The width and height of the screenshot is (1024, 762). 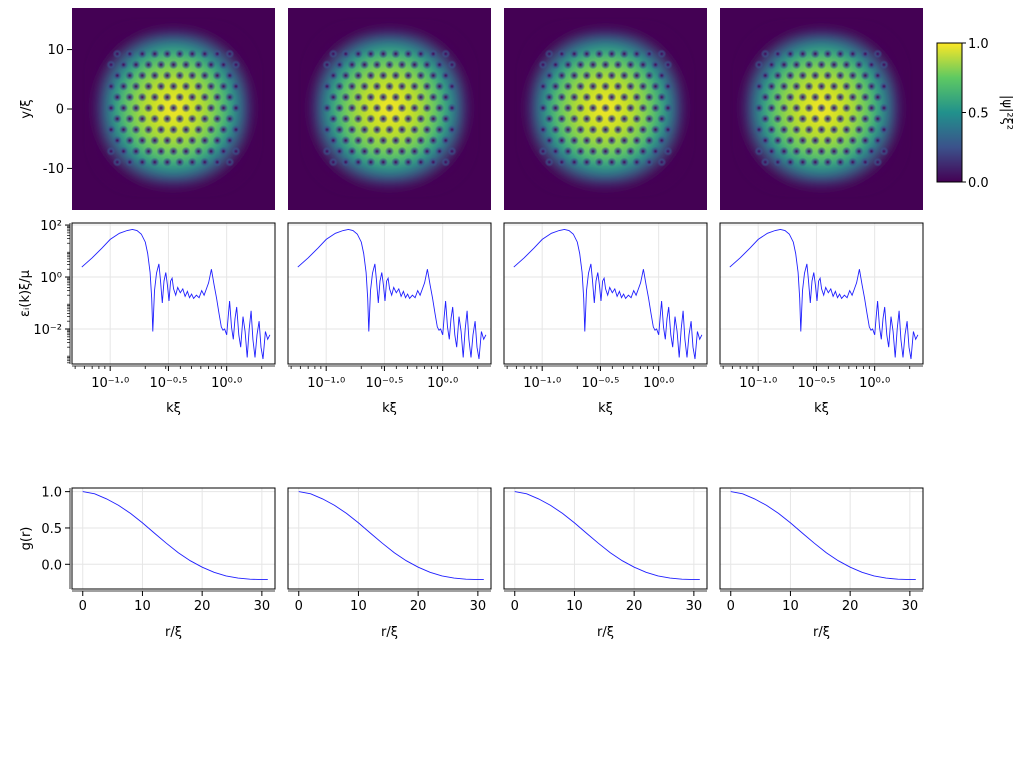 I want to click on x-tick-label: 0, so click(x=299, y=606).